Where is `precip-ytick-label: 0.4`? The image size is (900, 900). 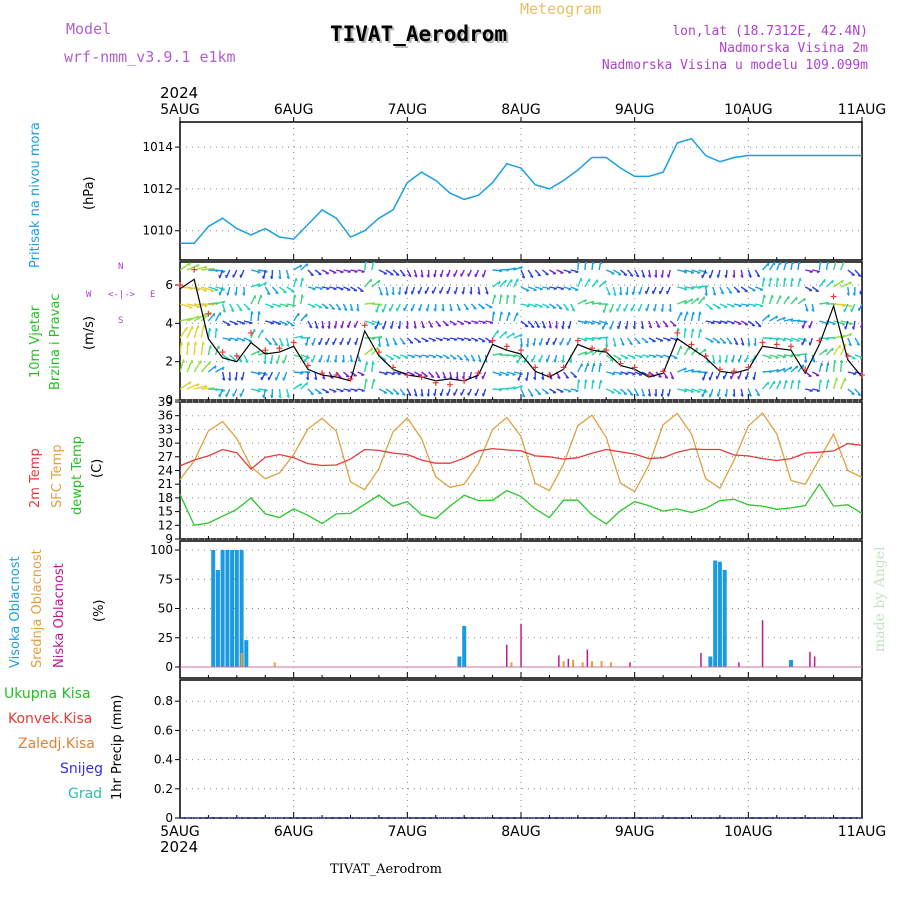 precip-ytick-label: 0.4 is located at coordinates (163, 760).